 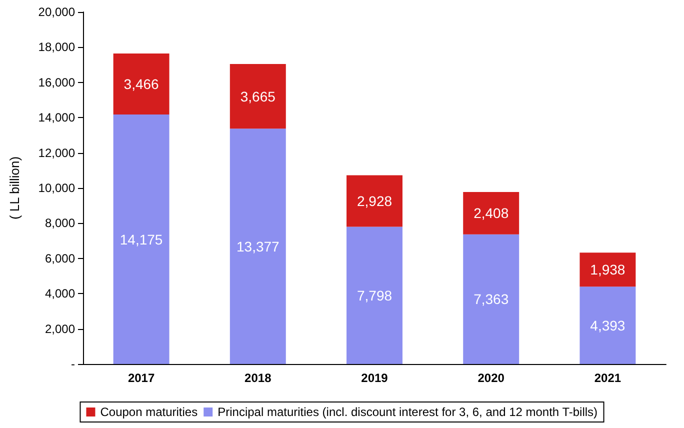 I want to click on legend-label: Coupon maturities, so click(x=149, y=412).